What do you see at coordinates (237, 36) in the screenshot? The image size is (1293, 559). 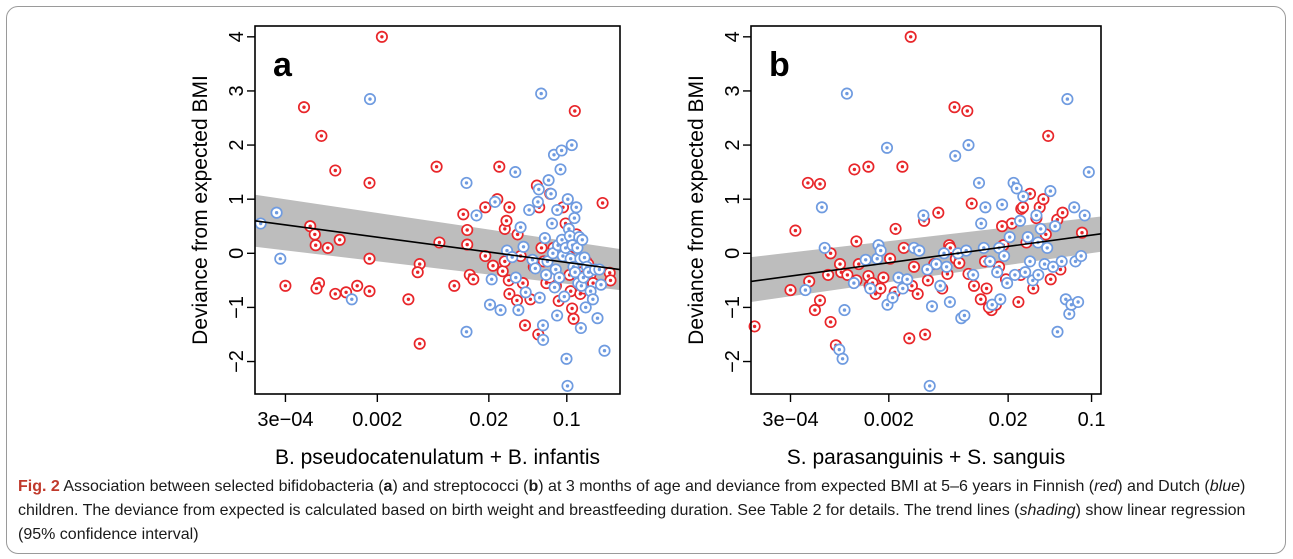 I see `panel-a-y-tick-label: 4` at bounding box center [237, 36].